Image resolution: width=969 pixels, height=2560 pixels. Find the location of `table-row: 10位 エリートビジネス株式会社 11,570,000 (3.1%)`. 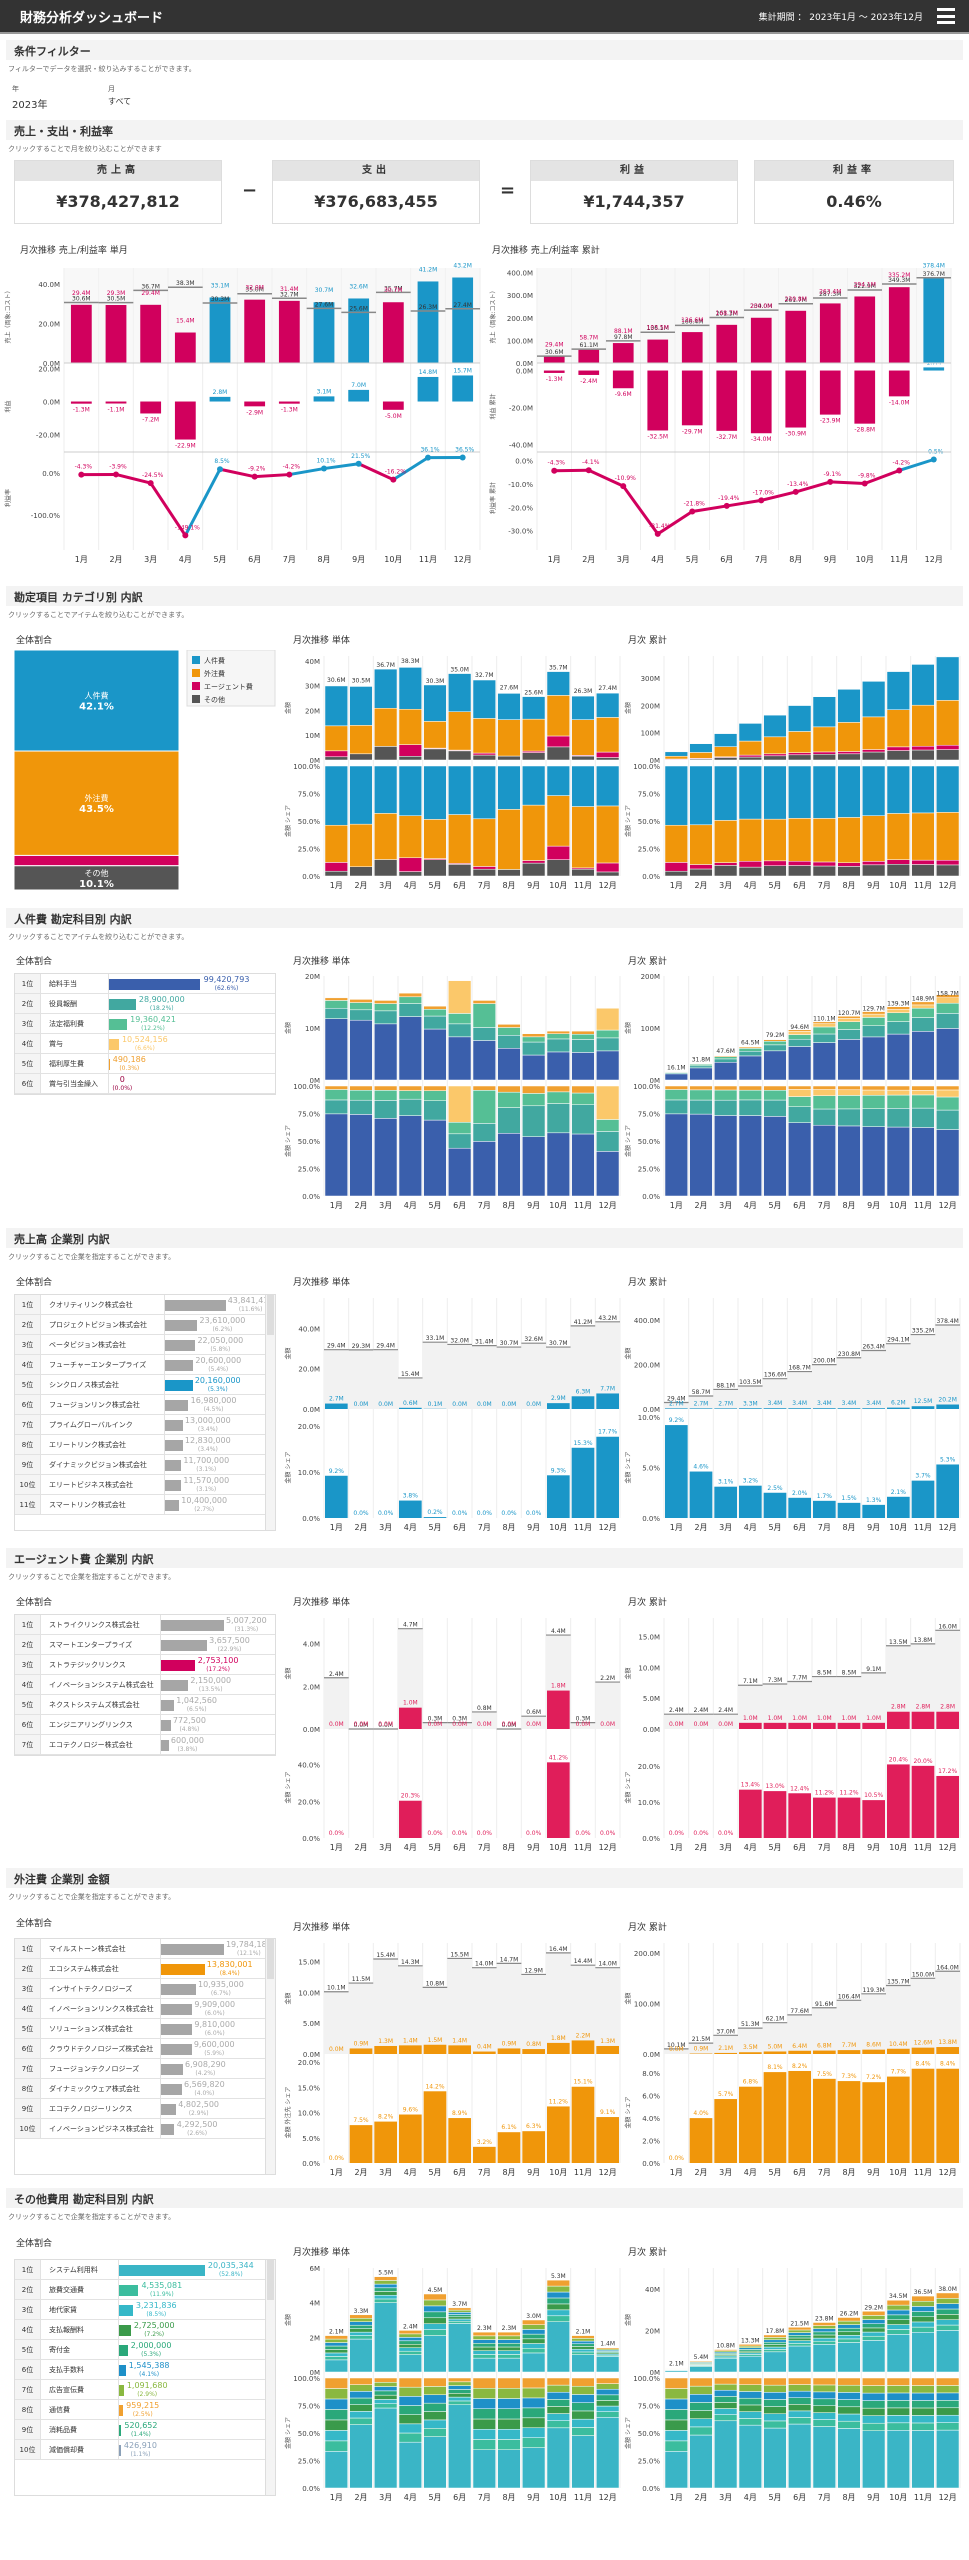

table-row: 10位 エリートビジネス株式会社 11,570,000 (3.1%) is located at coordinates (145, 1485).